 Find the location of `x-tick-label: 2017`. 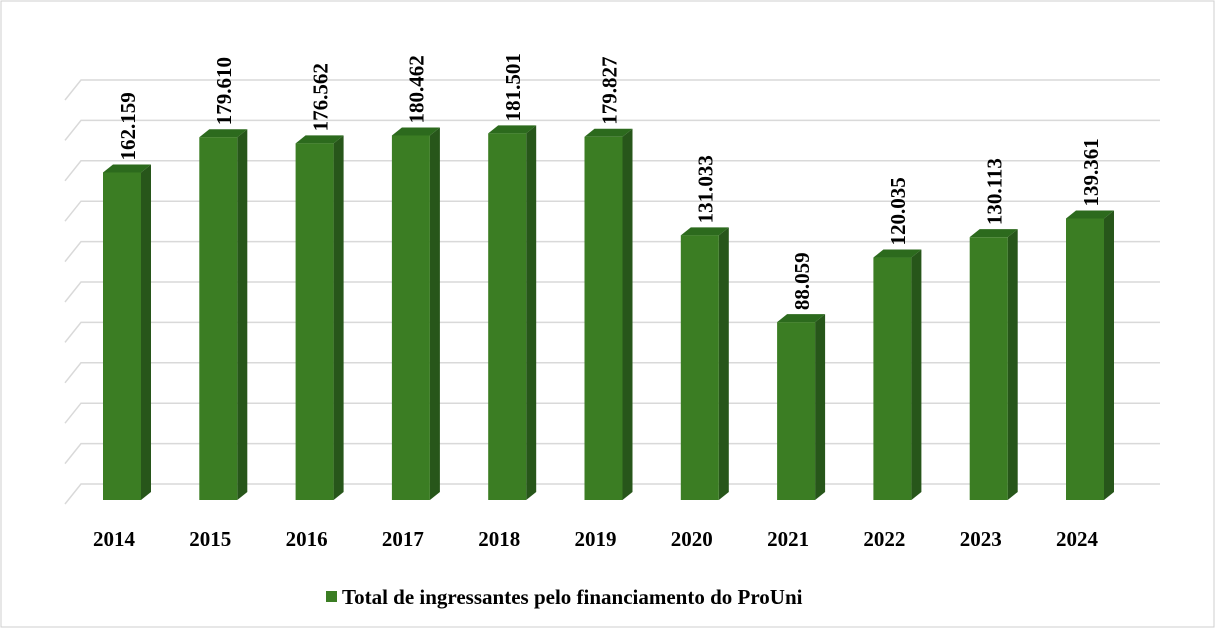

x-tick-label: 2017 is located at coordinates (403, 539).